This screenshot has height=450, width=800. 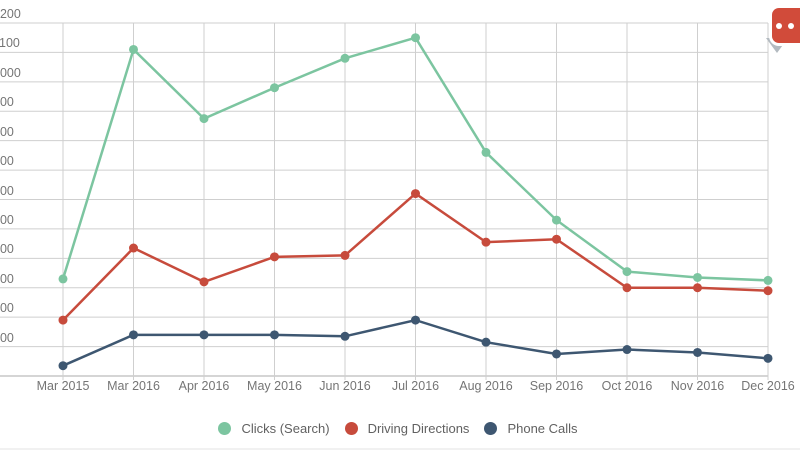 I want to click on data-point-clicks-search-sep-2016, so click(x=556, y=220).